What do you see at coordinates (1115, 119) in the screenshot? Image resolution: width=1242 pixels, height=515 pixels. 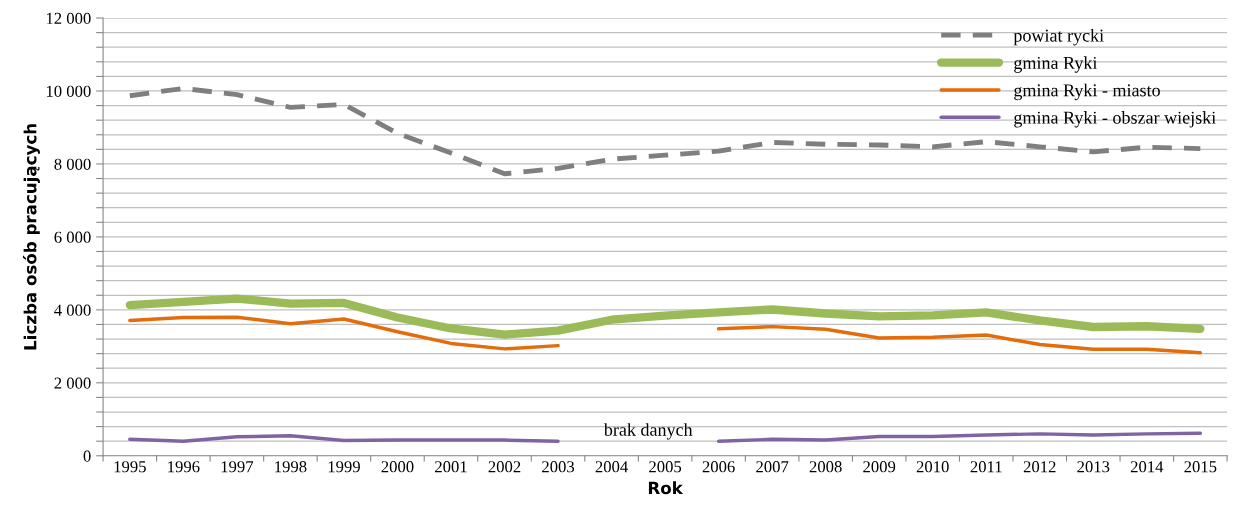 I see `legend-label: gmina Ryki - obszar wiejski` at bounding box center [1115, 119].